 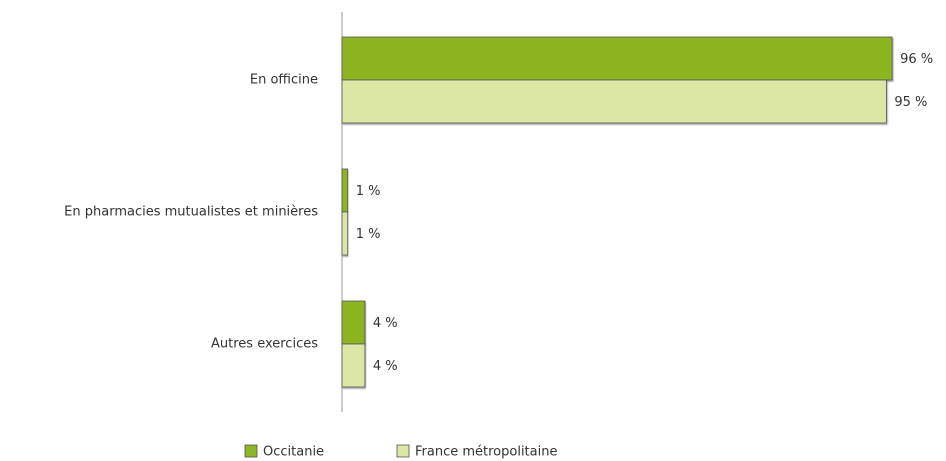 What do you see at coordinates (916, 59) in the screenshot?
I see `data-label: 96 %` at bounding box center [916, 59].